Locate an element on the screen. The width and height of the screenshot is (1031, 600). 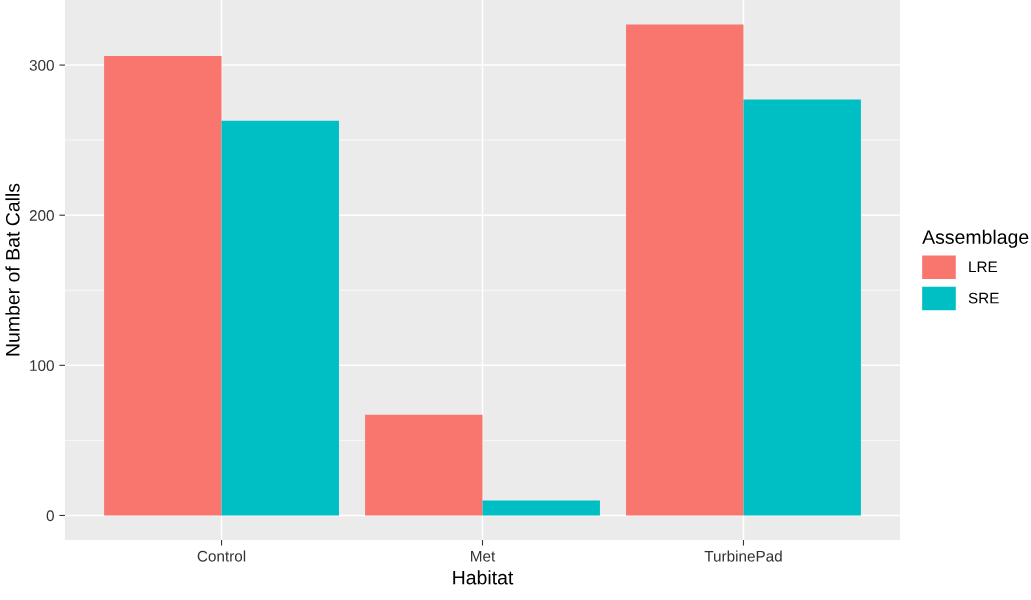
legend-label: SRE is located at coordinates (983, 298).